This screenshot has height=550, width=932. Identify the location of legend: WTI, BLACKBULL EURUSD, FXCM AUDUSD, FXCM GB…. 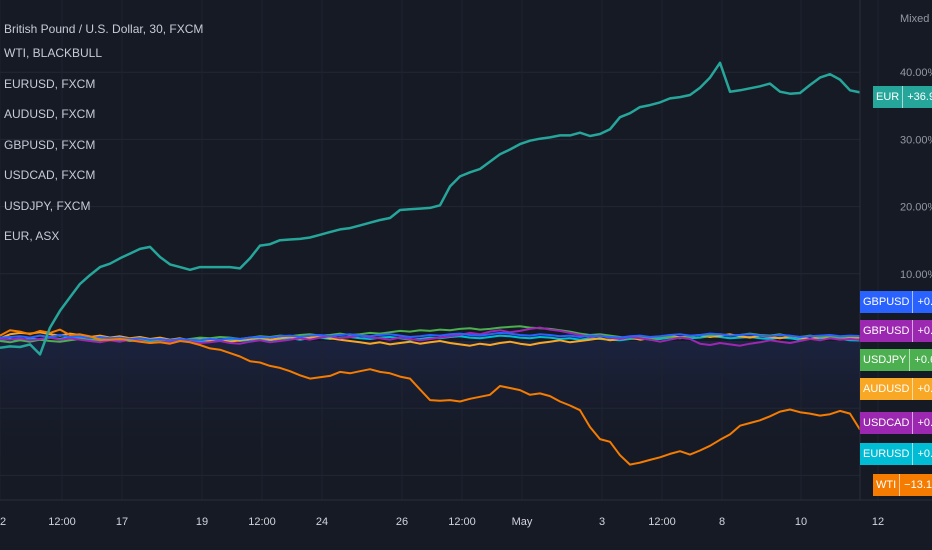
(53, 153).